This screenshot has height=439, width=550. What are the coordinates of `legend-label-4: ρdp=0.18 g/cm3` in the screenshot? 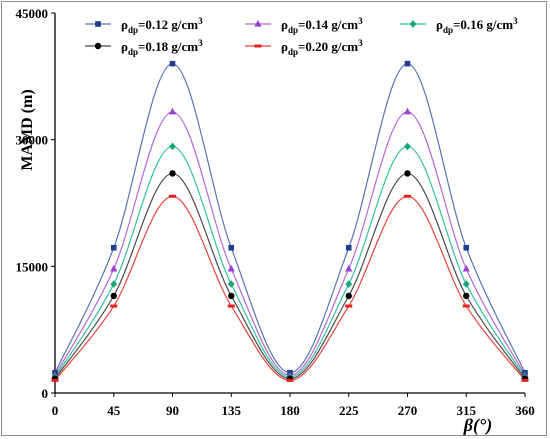 It's located at (162, 47).